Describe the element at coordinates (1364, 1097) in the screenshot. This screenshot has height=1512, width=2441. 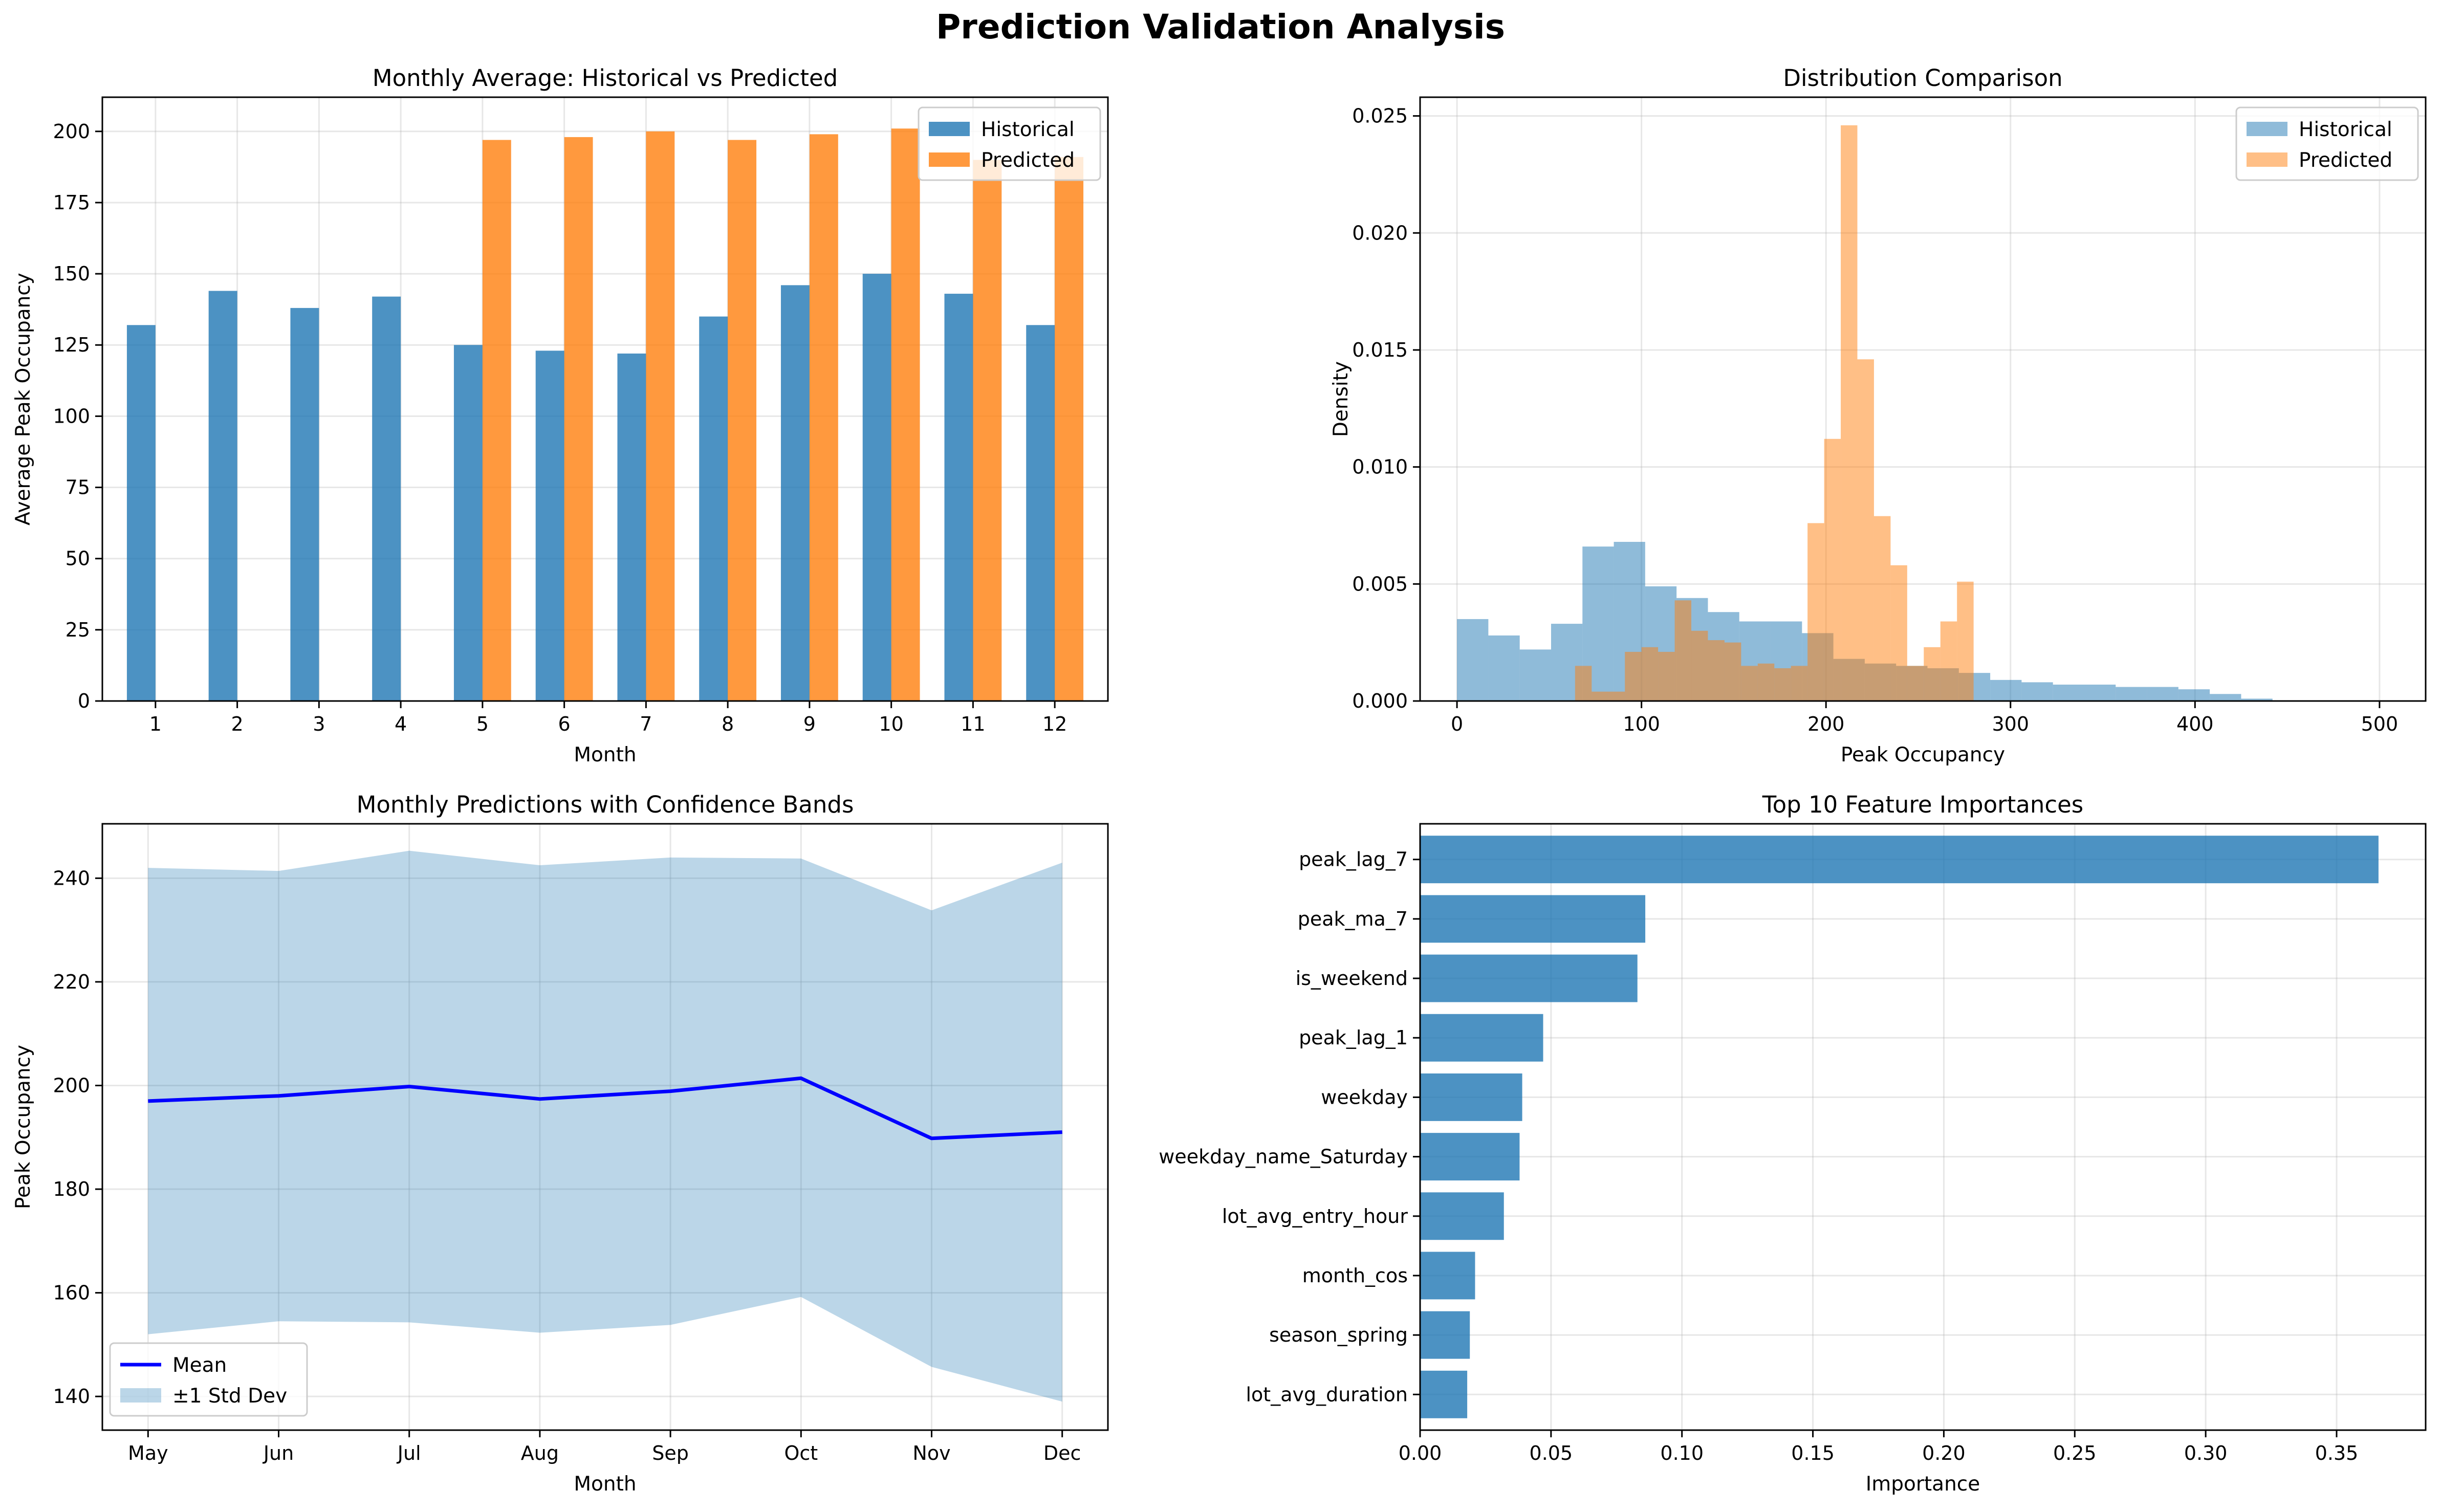
I see `y-tick-label: weekday` at that location.